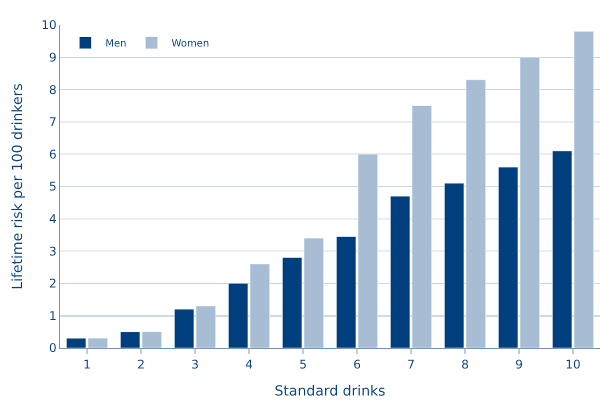 The height and width of the screenshot is (408, 615). I want to click on x-tick-label: 2, so click(141, 364).